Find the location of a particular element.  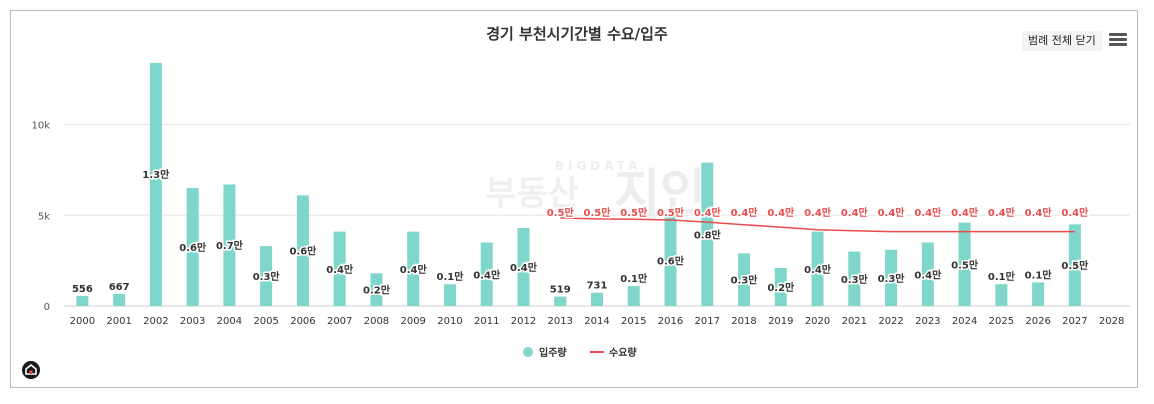

x-tick-label: 2011 is located at coordinates (486, 321).